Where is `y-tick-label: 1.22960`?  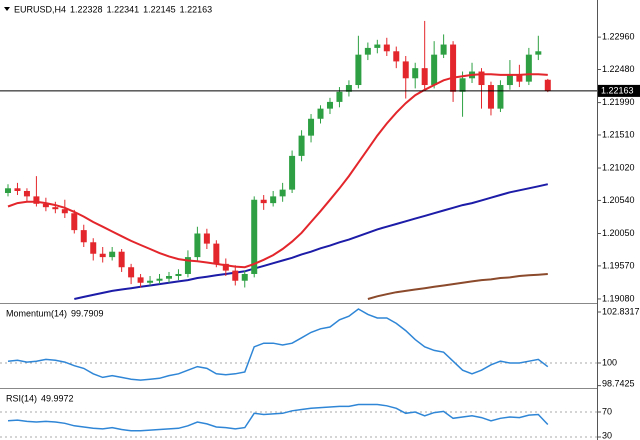 y-tick-label: 1.22960 is located at coordinates (618, 36).